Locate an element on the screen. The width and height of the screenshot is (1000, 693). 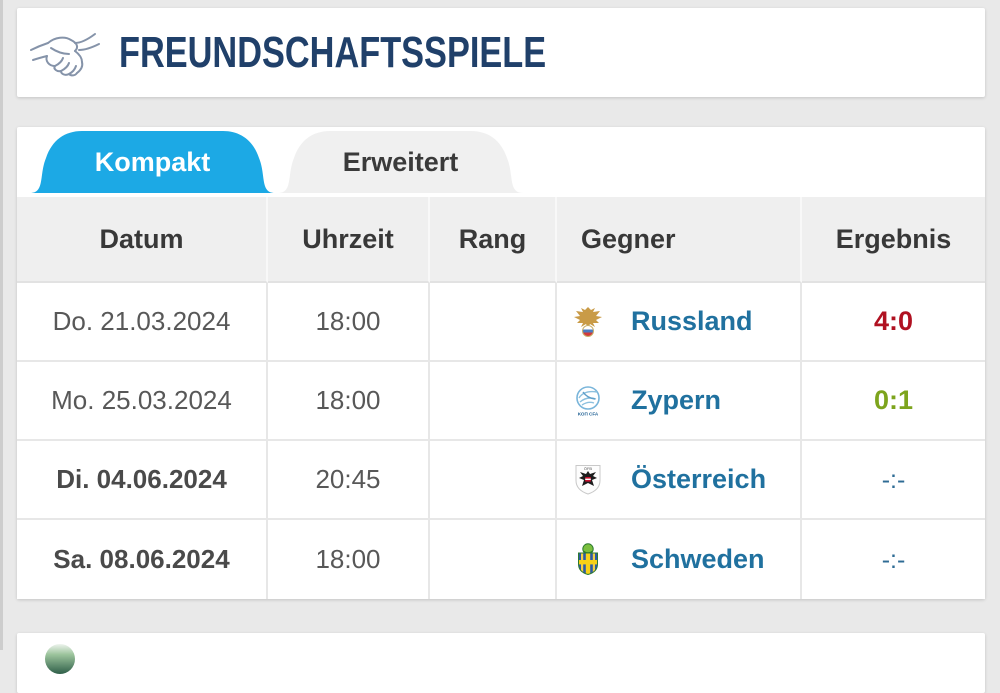
table-row: Di. 04.06.2024 20:45 ÖFB Österreich -:- is located at coordinates (501, 480).